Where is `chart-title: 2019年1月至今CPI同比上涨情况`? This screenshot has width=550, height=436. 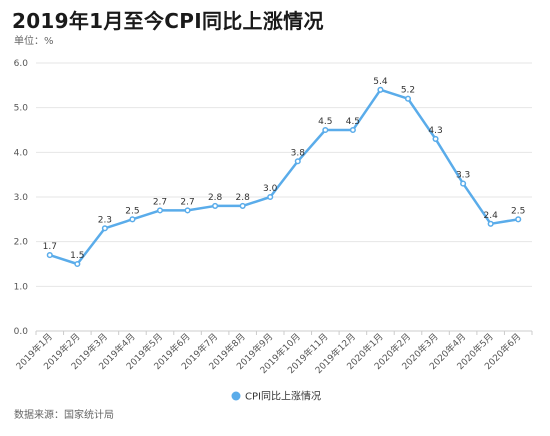 chart-title: 2019年1月至今CPI同比上涨情况 is located at coordinates (168, 21).